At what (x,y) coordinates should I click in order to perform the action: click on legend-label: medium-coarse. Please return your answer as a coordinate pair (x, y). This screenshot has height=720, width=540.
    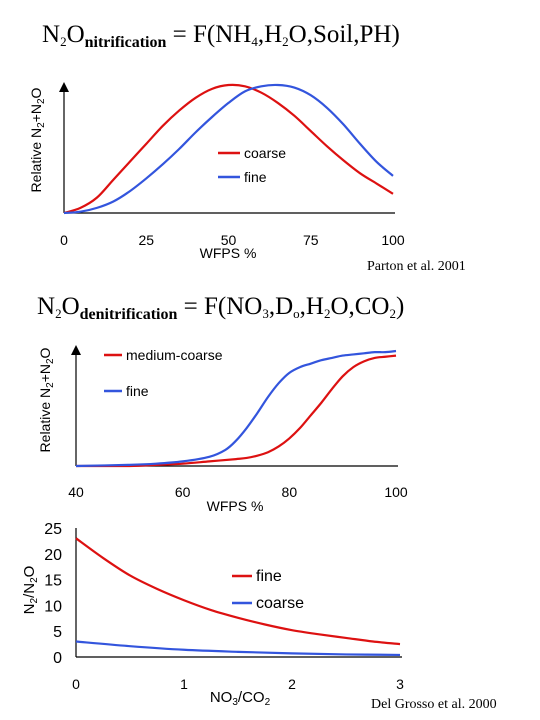
    Looking at the image, I should click on (174, 355).